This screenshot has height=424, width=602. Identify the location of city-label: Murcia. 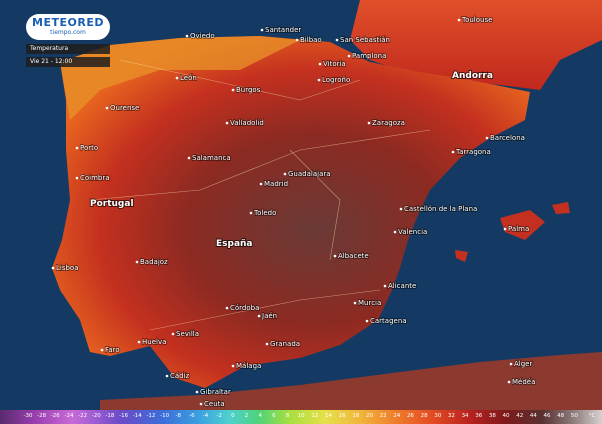
(369, 303).